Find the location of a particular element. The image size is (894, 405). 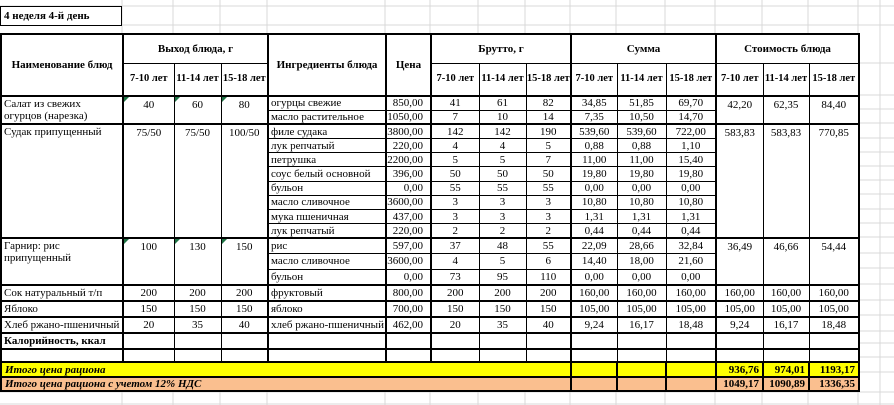

cell-output: 60 is located at coordinates (197, 109).